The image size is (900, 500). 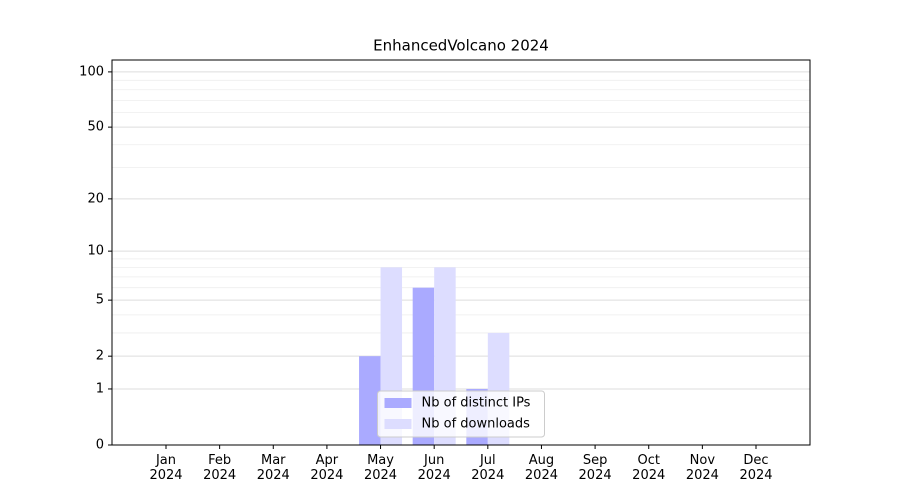 I want to click on legend: Nb of distinct IPs Nb of downloads, so click(x=461, y=414).